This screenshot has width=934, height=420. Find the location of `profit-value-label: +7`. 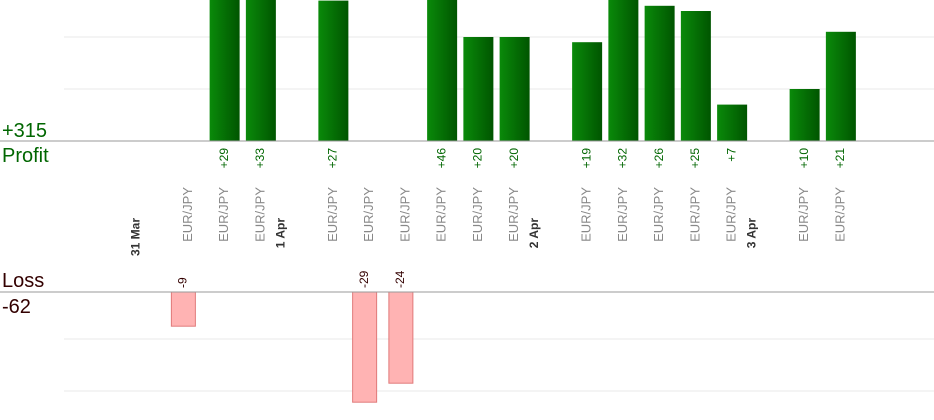

profit-value-label: +7 is located at coordinates (731, 155).